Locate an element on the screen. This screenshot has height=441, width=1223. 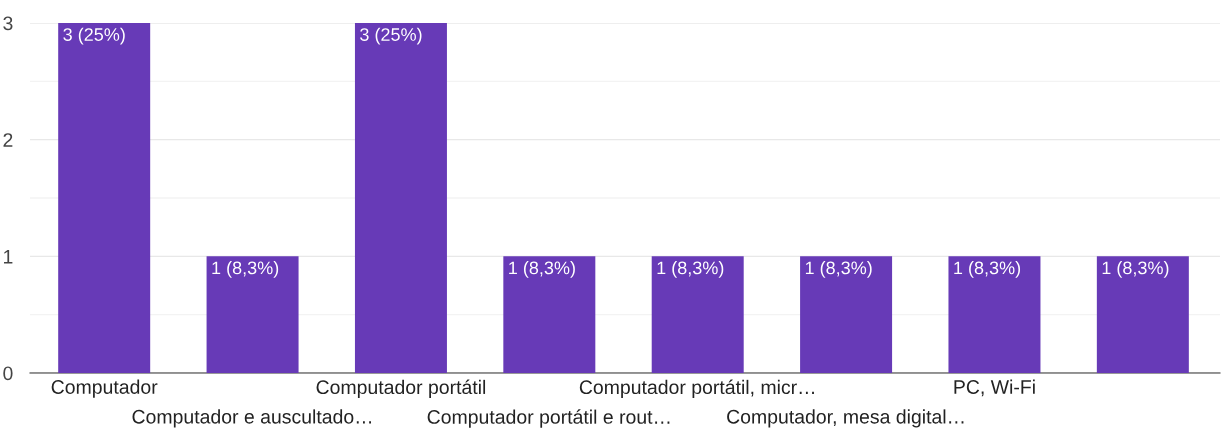
x-tick-label: Computador is located at coordinates (104, 388).